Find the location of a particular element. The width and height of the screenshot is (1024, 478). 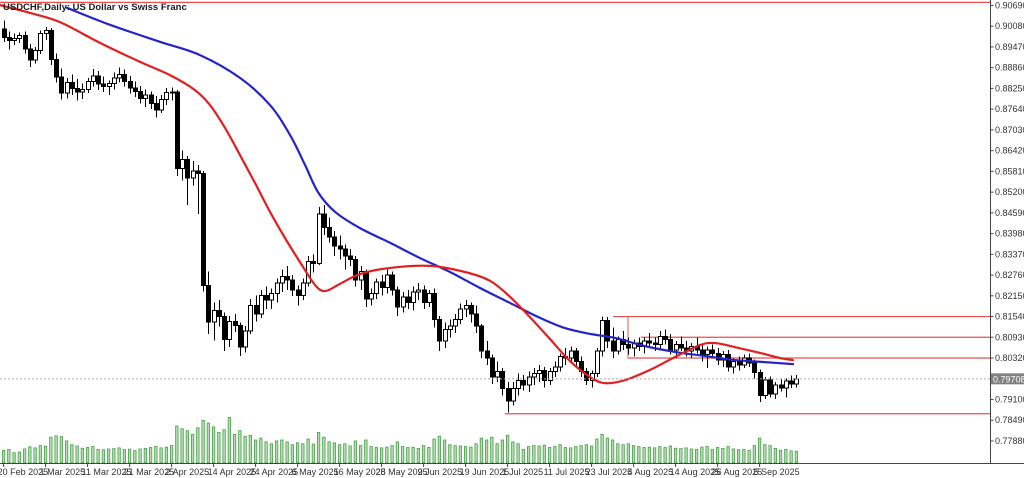

time-tick-label: 5 Sep 2025 is located at coordinates (777, 472).